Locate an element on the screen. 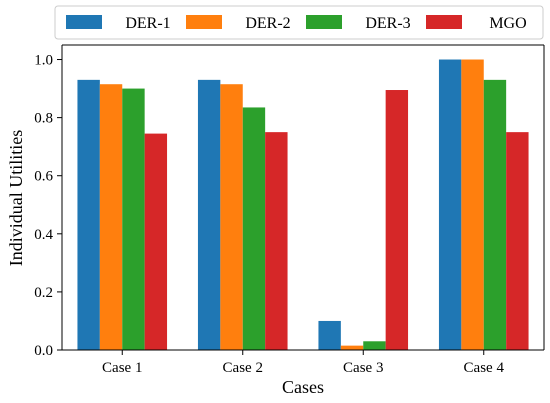 This screenshot has height=403, width=550. legend-frame is located at coordinates (299, 22).